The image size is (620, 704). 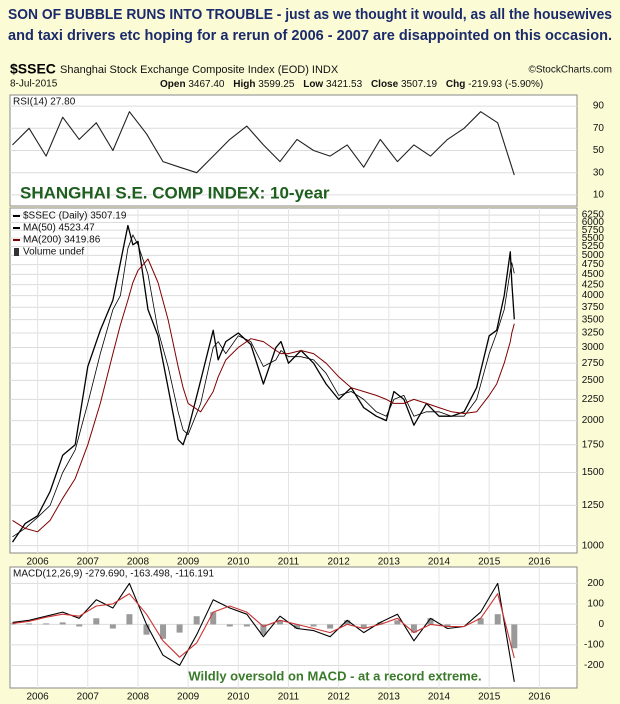 I want to click on y-tick-label: 5500, so click(x=593, y=238).